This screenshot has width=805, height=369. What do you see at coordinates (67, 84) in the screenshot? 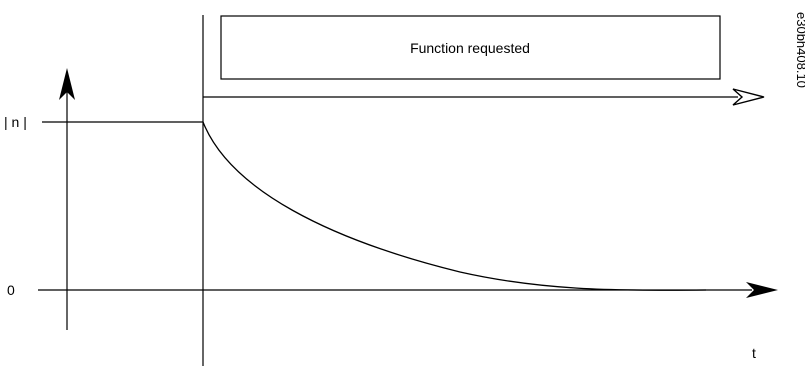
I see `y-axis-arrowhead` at bounding box center [67, 84].